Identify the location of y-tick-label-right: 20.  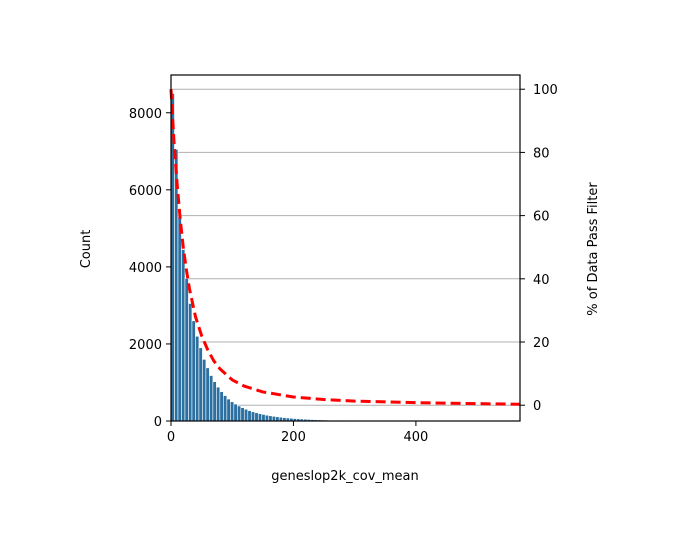
(541, 343).